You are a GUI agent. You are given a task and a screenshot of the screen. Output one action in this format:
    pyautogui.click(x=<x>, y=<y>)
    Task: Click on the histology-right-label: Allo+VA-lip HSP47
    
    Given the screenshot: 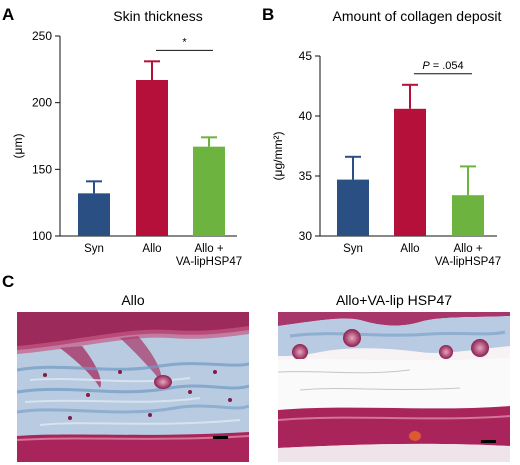 What is the action you would take?
    pyautogui.click(x=394, y=300)
    